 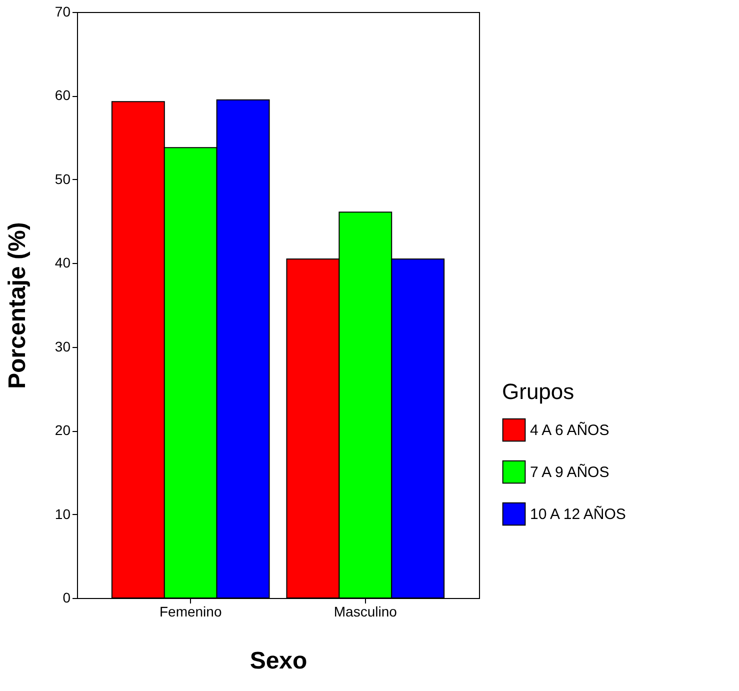 What do you see at coordinates (578, 514) in the screenshot?
I see `legend-label: 10 A 12 AÑOS` at bounding box center [578, 514].